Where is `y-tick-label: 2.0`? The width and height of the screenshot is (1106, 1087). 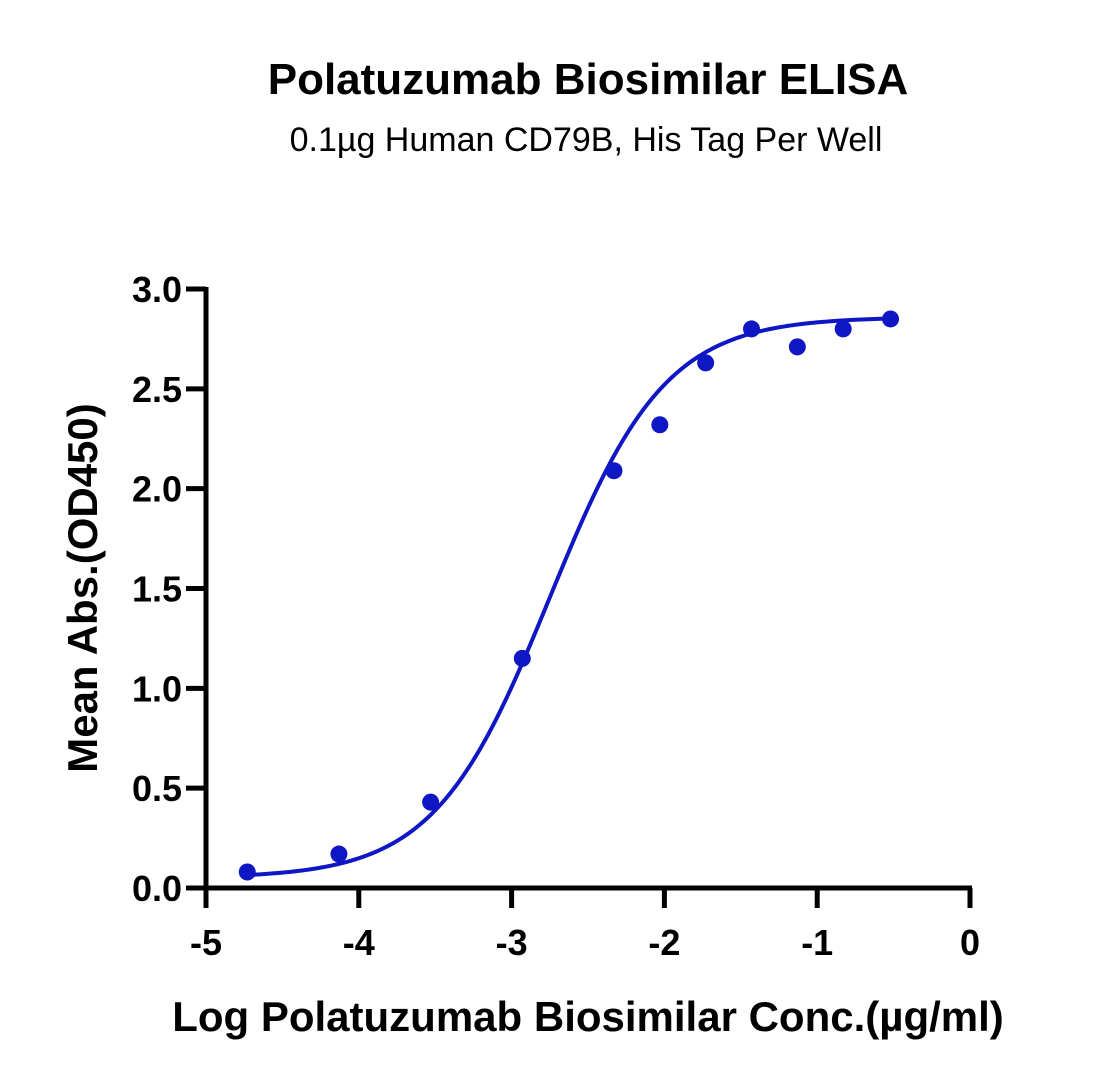 y-tick-label: 2.0 is located at coordinates (157, 489).